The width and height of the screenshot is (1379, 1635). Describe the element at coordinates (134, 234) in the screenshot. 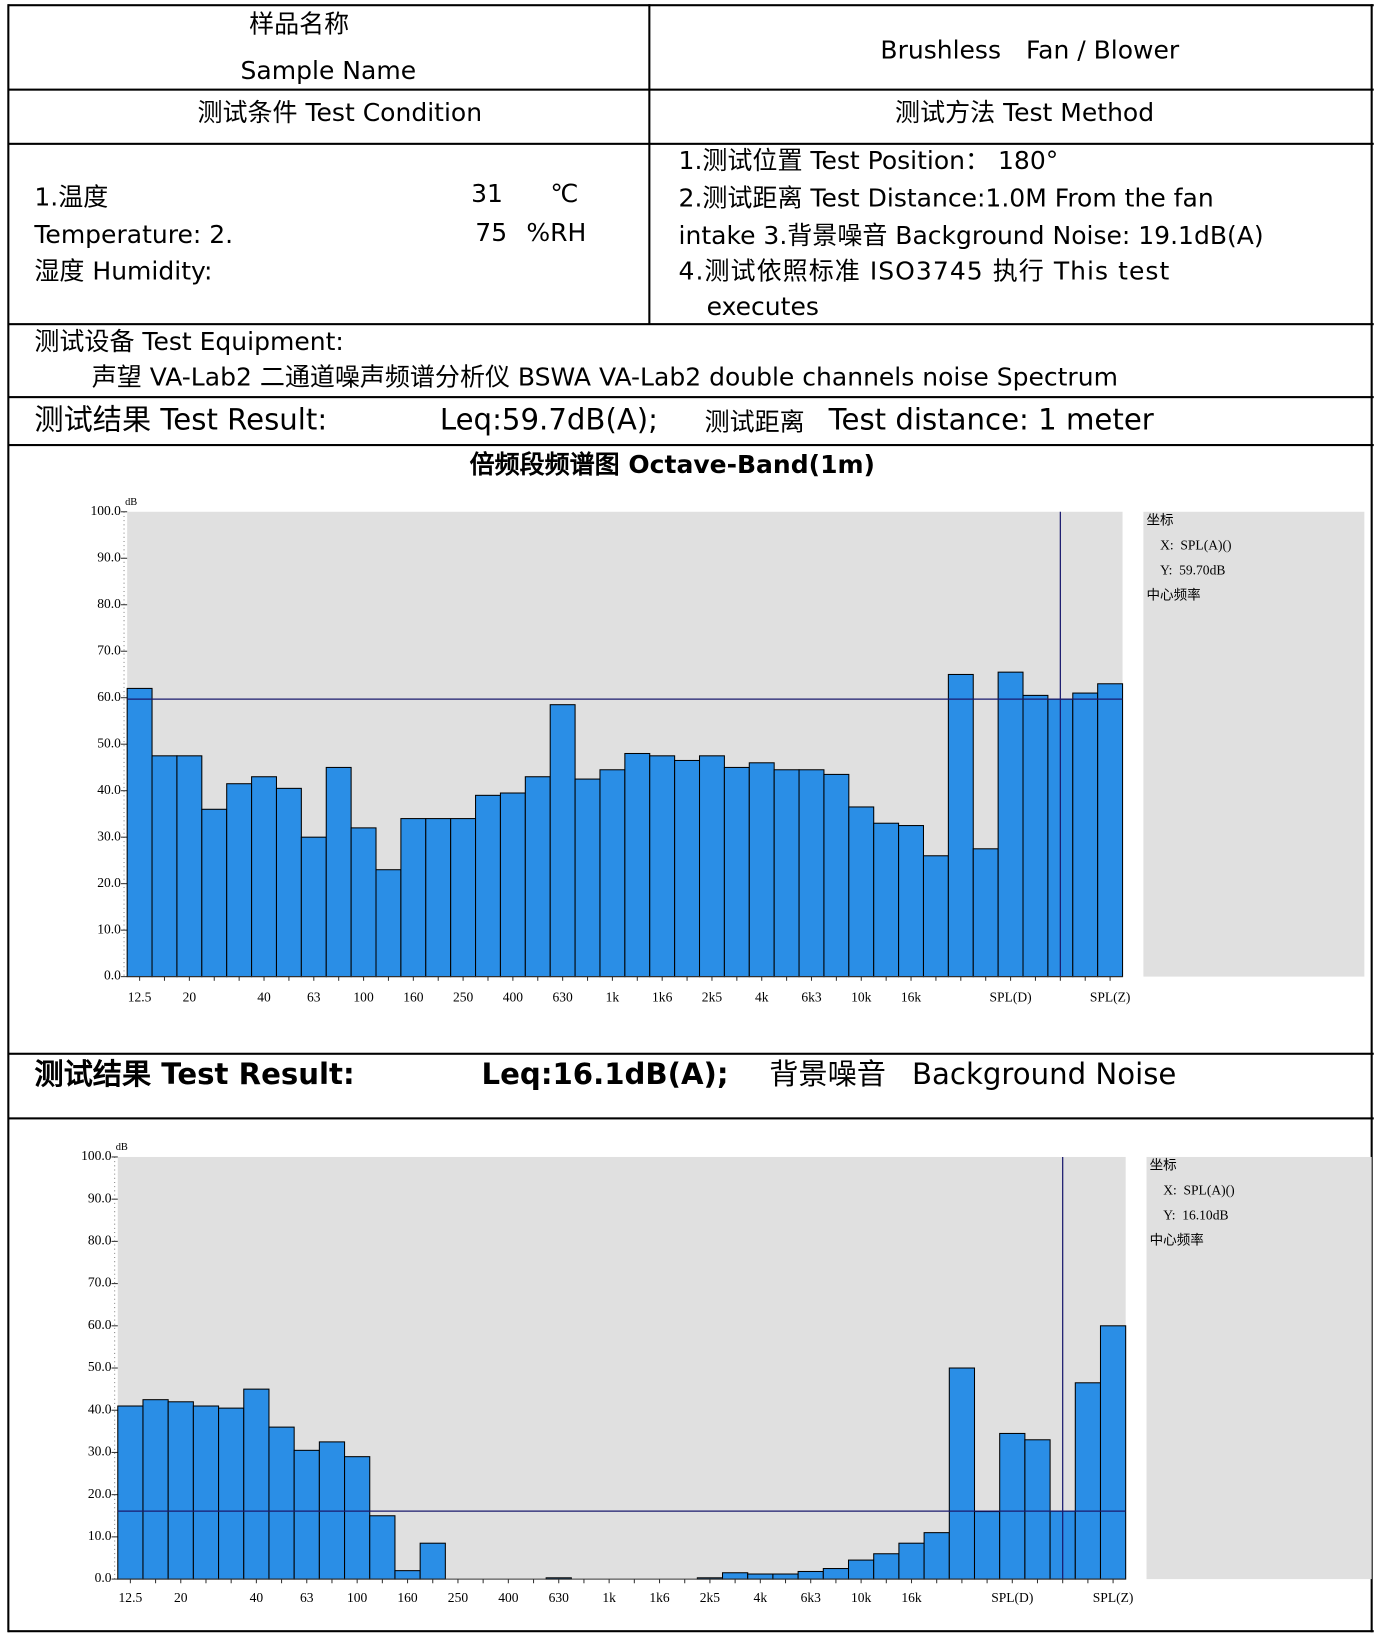

I see `text: Temperature: 2.` at that location.